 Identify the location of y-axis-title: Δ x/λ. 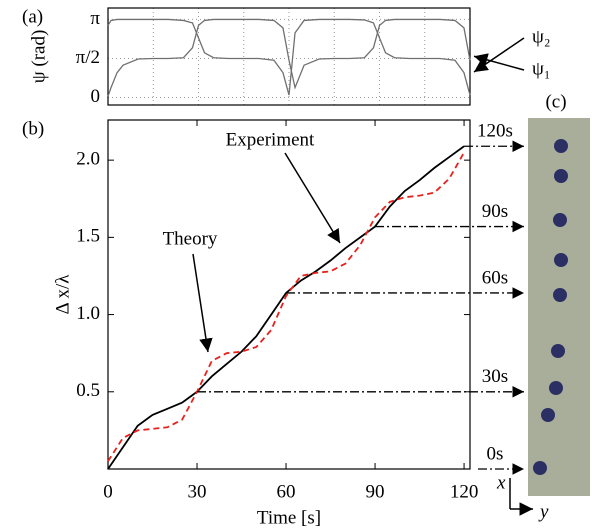
(62, 294).